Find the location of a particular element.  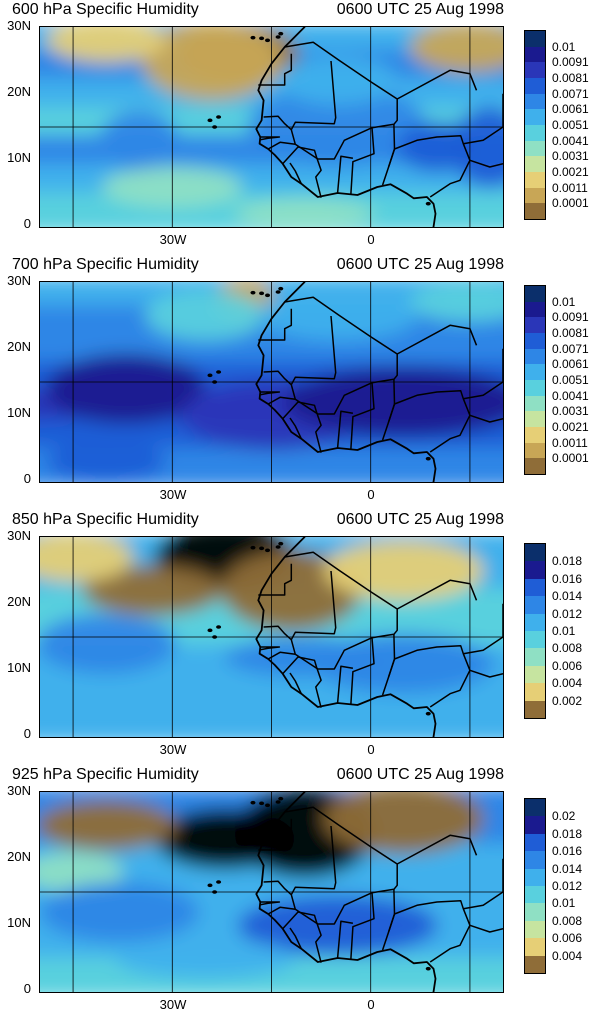

x-tick: 0 is located at coordinates (371, 239).